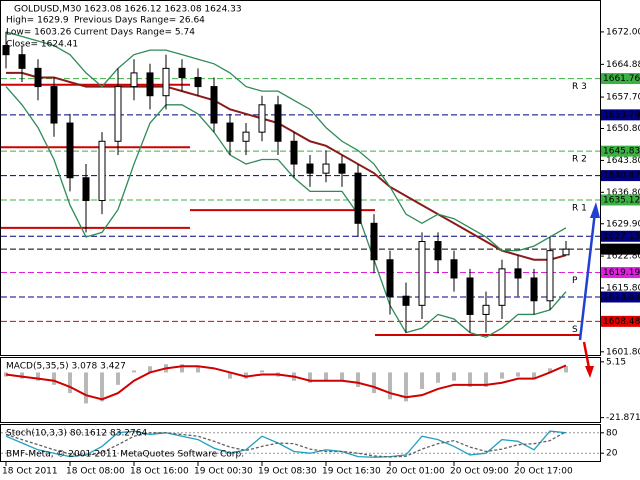 The width and height of the screenshot is (640, 480). What do you see at coordinates (575, 330) in the screenshot?
I see `pivot-name: S` at bounding box center [575, 330].